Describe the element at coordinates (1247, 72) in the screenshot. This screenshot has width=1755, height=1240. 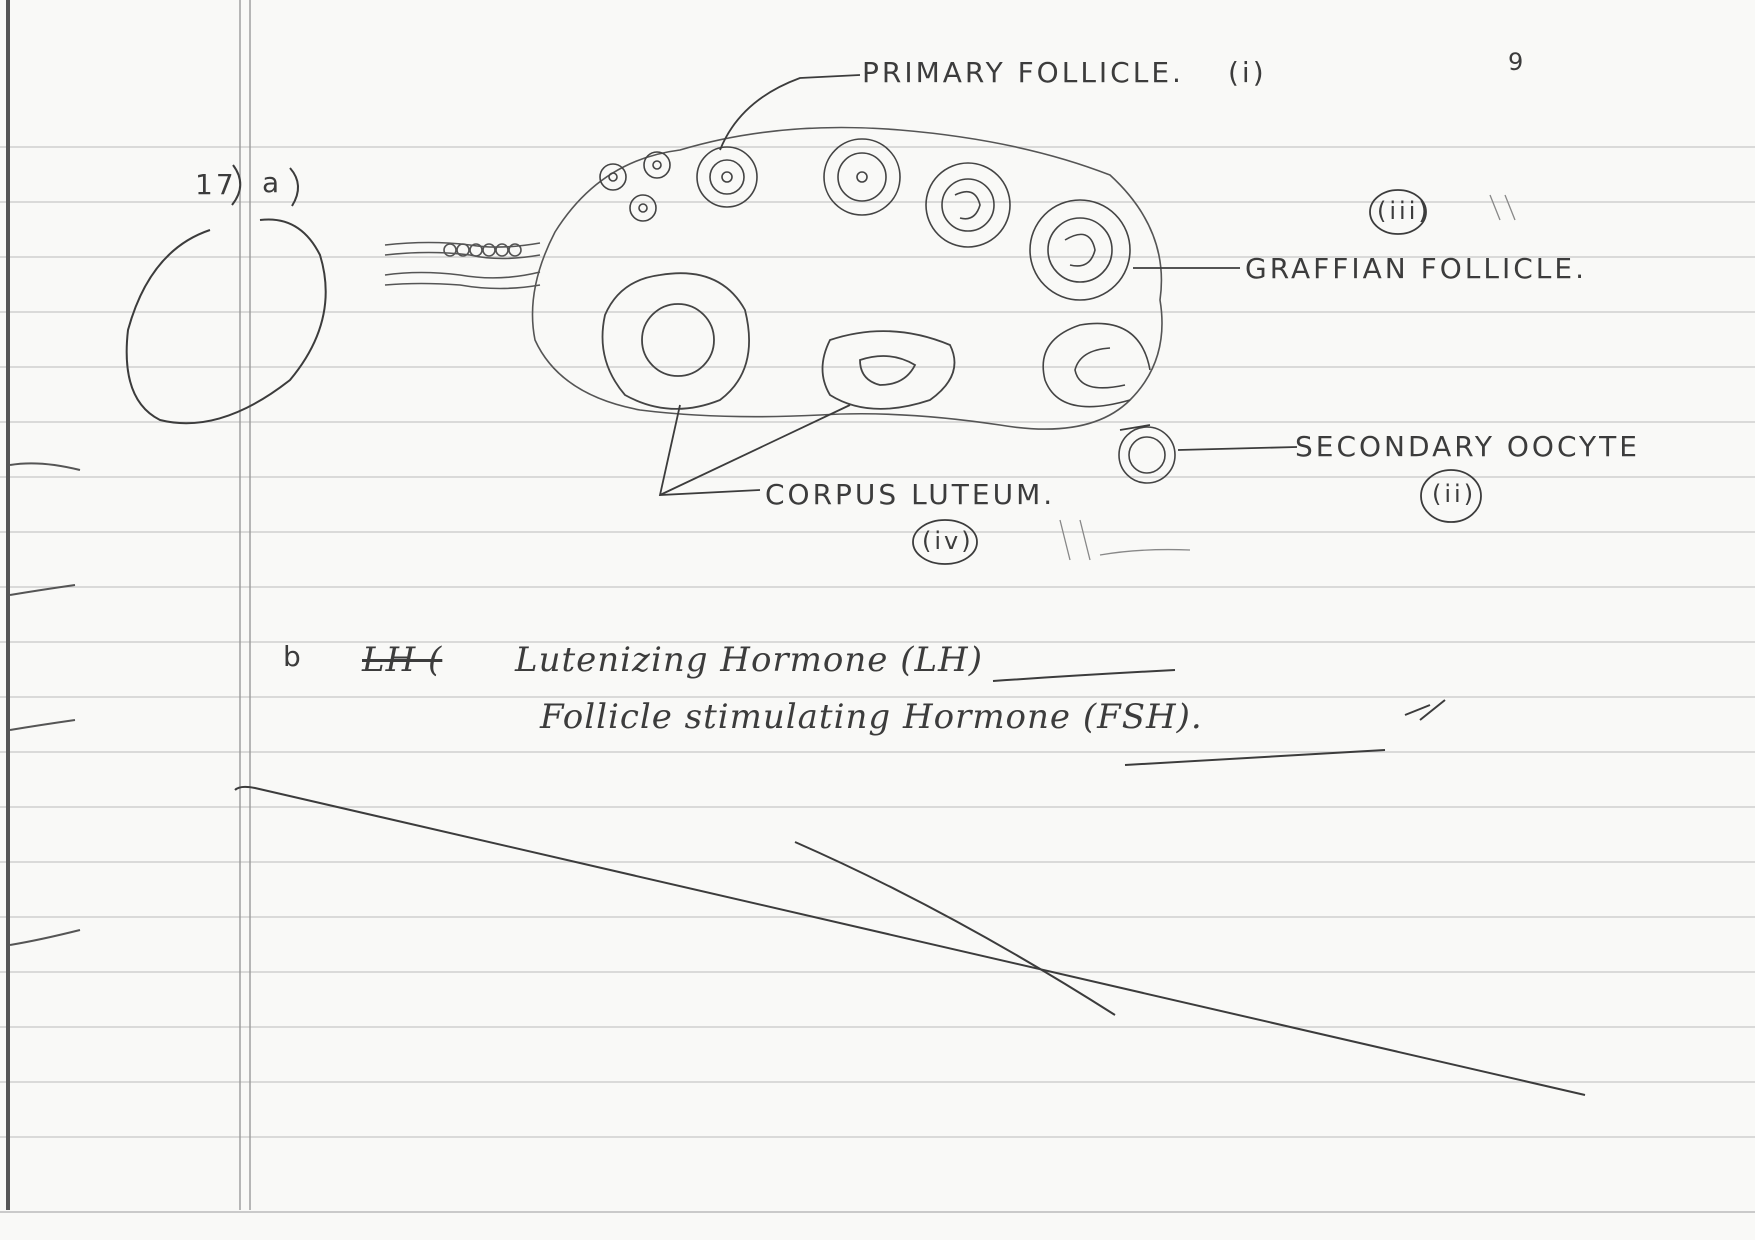
I see `marker-primary-follicle: (i)` at that location.